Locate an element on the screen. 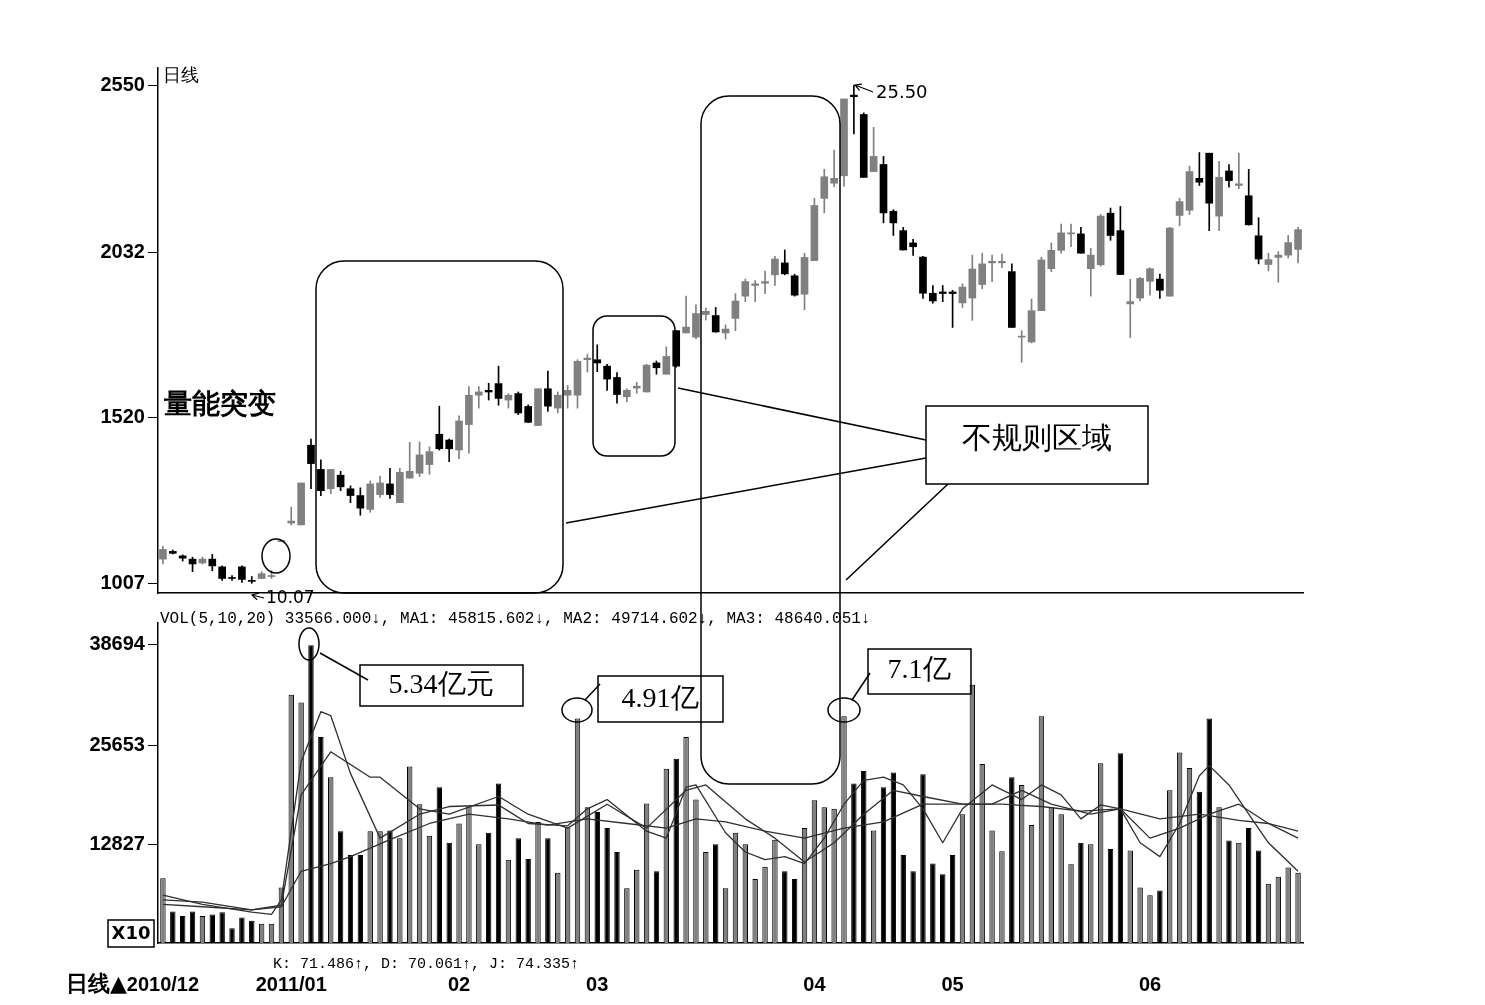  x-tick-label: 02 is located at coordinates (459, 983).